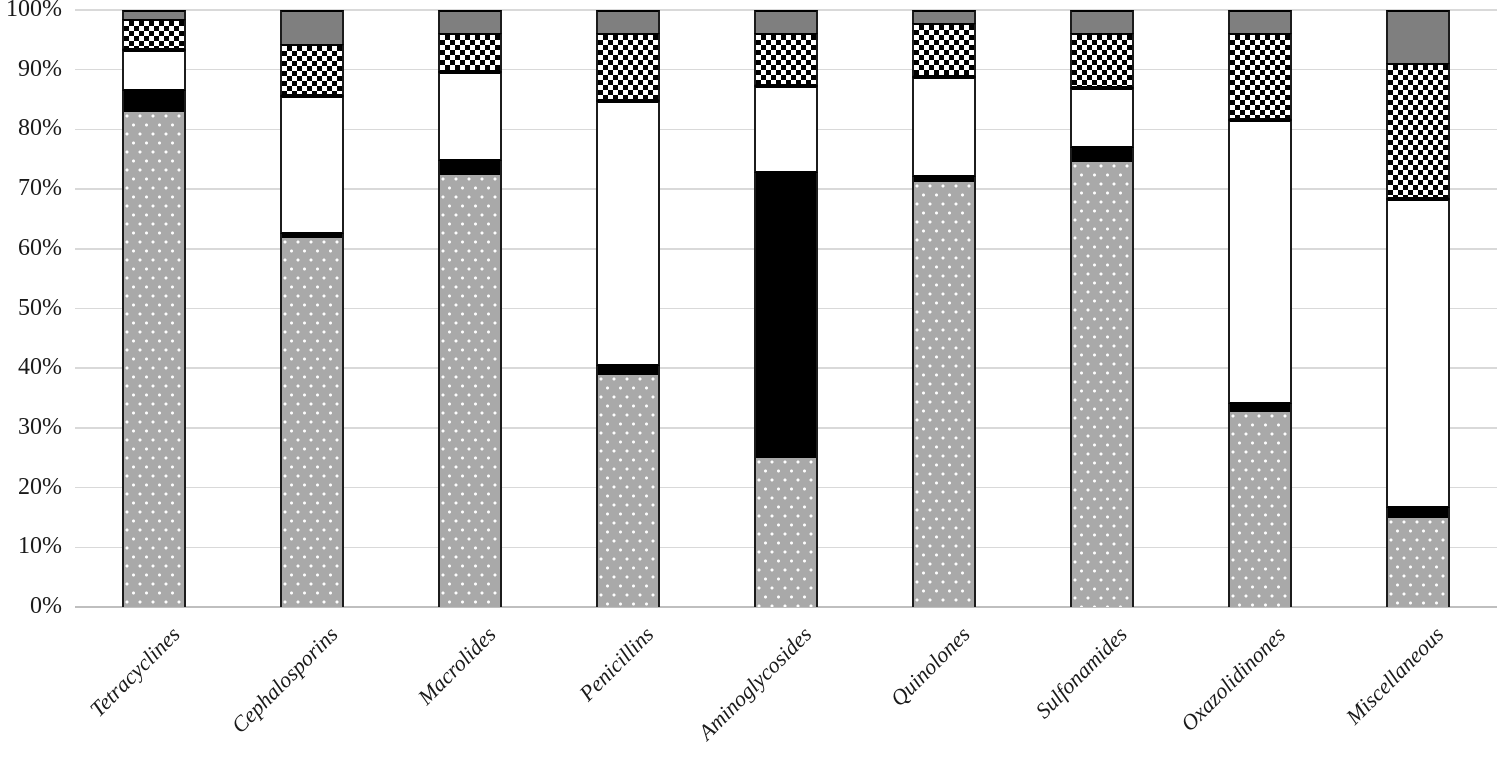  Describe the element at coordinates (40, 367) in the screenshot. I see `y-axis-tick-label: 40%` at that location.